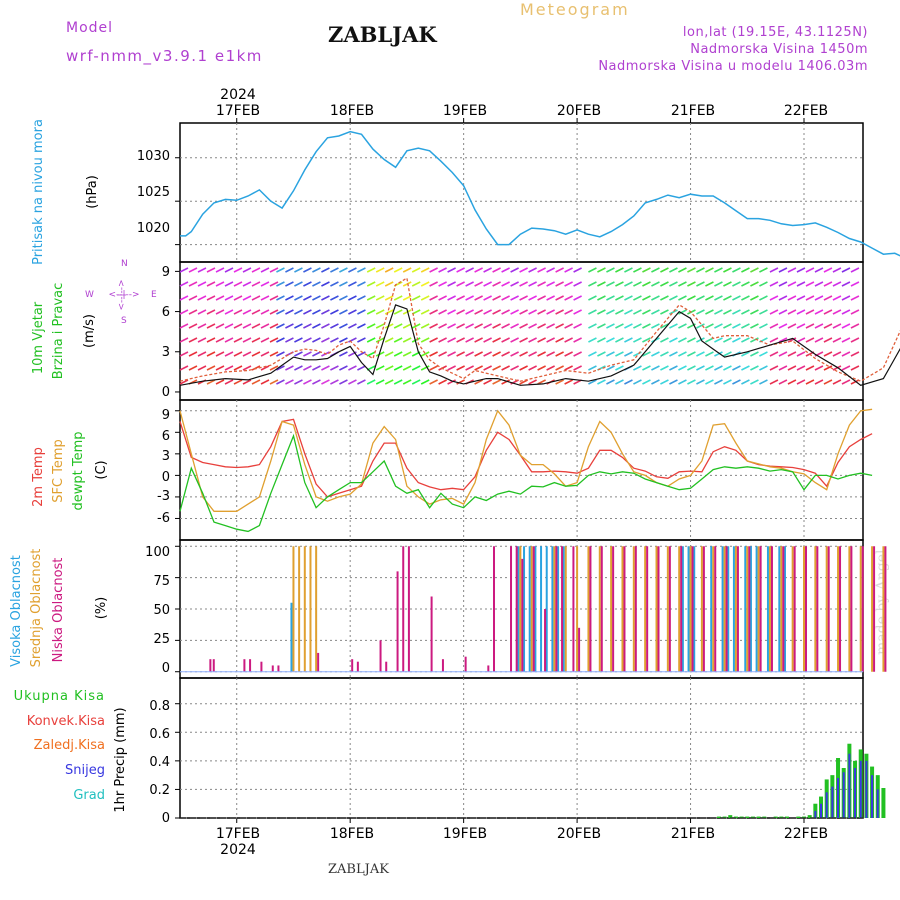  I want to click on cloud-tick-50: 50, so click(161, 610).